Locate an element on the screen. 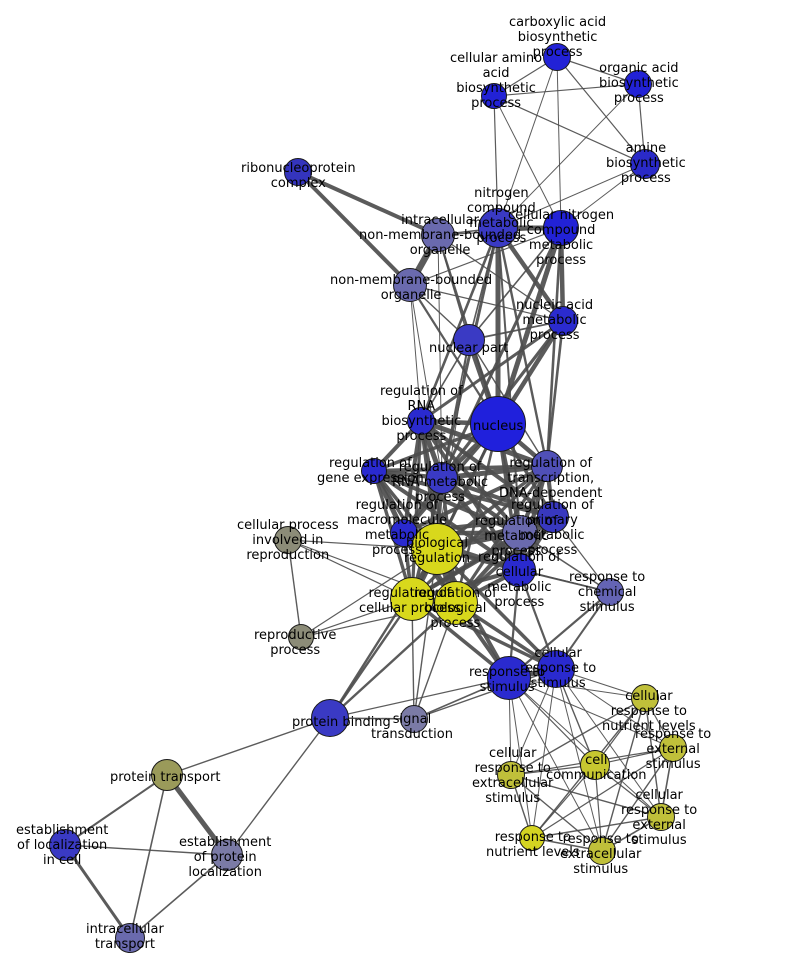 The width and height of the screenshot is (786, 971). graph-node-nuclear-part is located at coordinates (469, 340).